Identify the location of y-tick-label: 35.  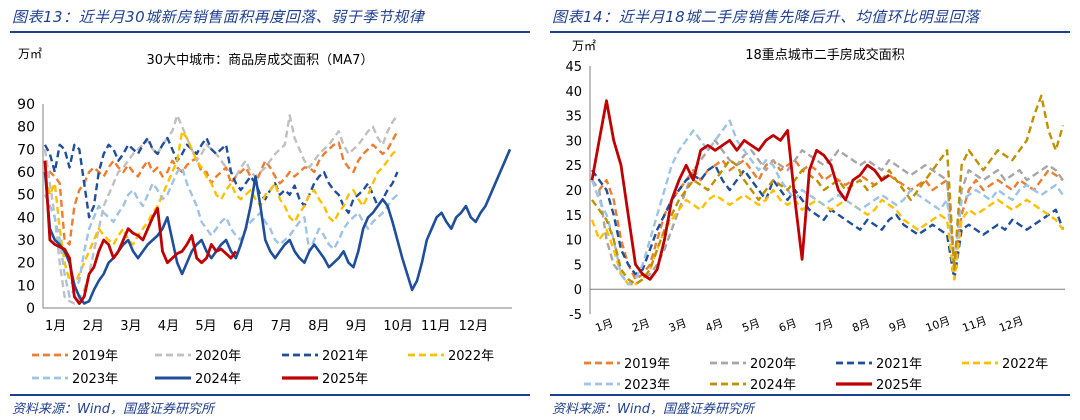
(573, 117).